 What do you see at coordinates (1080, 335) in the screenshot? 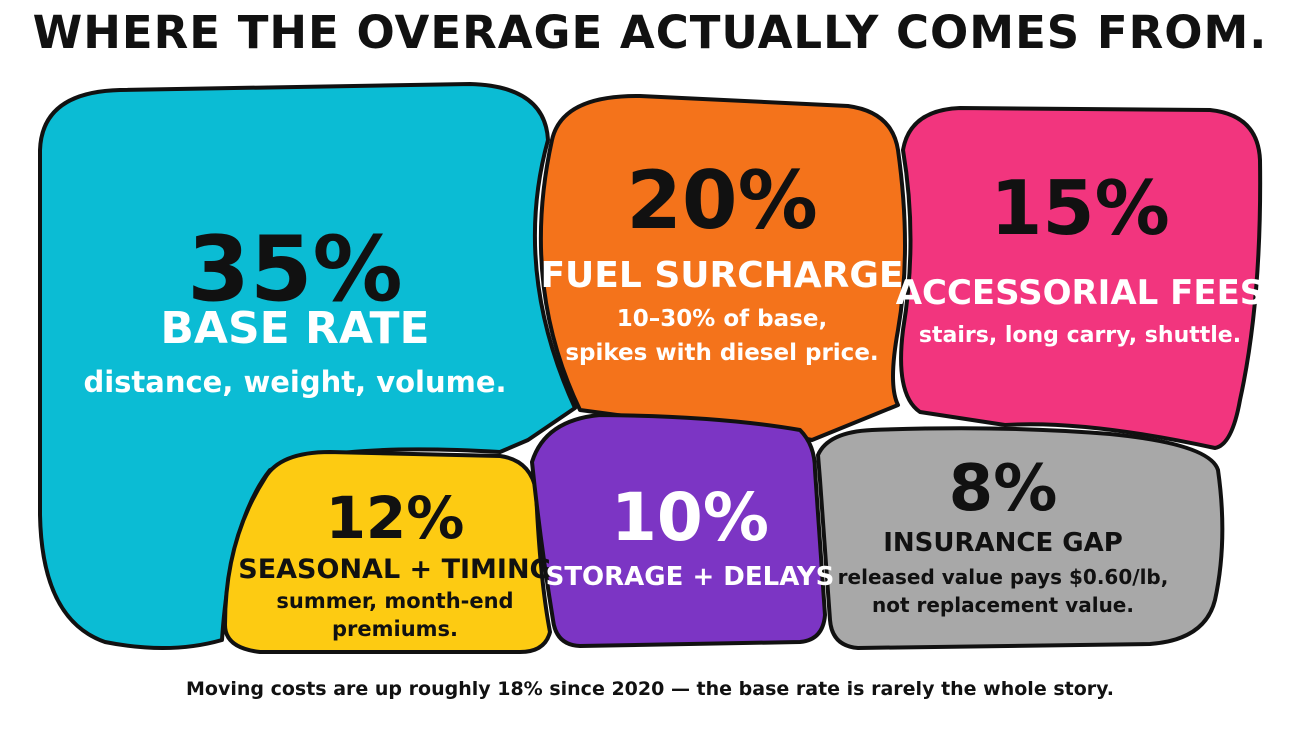
I see `segment-desc-accessorial: stairs, long carry, shuttle.` at bounding box center [1080, 335].